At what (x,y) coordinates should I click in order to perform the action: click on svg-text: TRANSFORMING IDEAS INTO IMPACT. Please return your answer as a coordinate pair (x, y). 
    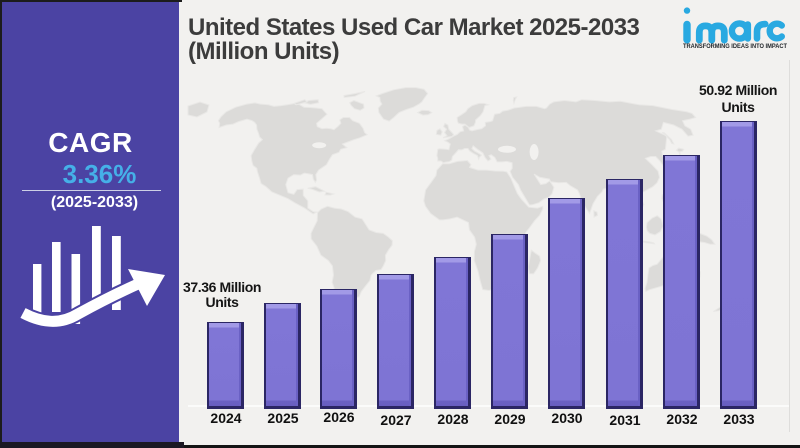
    Looking at the image, I should click on (735, 46).